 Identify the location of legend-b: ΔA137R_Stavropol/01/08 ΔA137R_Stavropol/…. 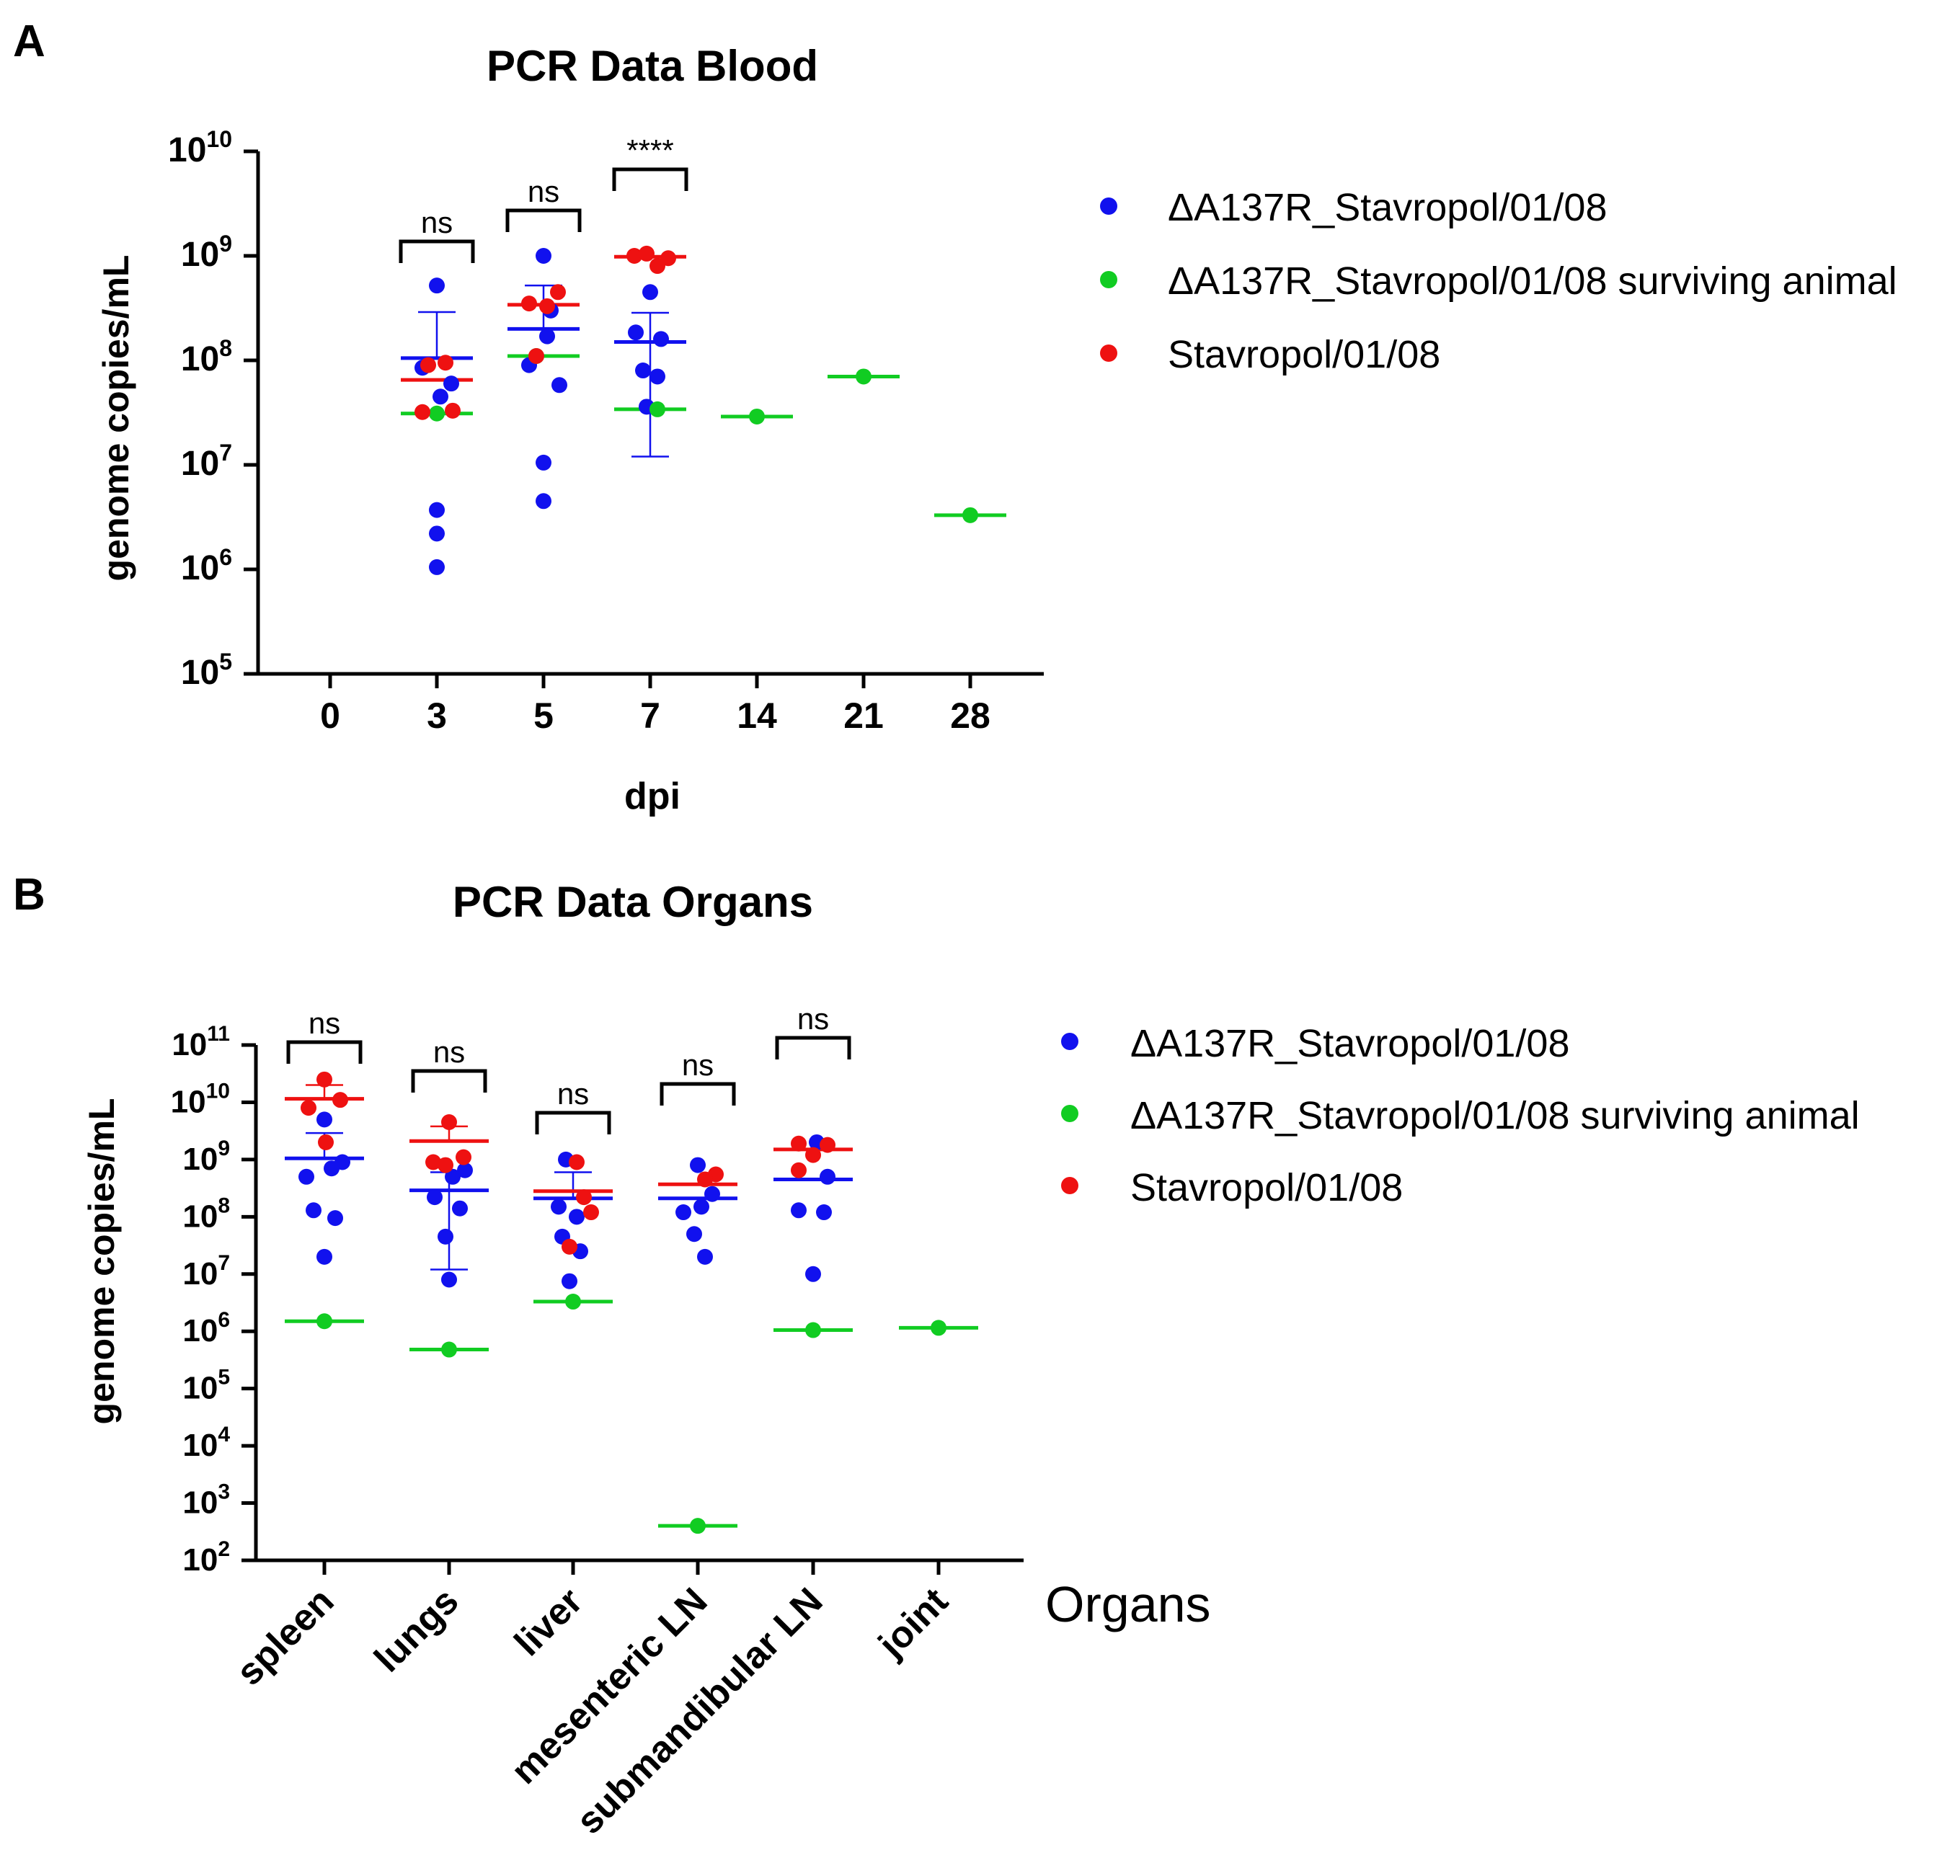
(1460, 1115).